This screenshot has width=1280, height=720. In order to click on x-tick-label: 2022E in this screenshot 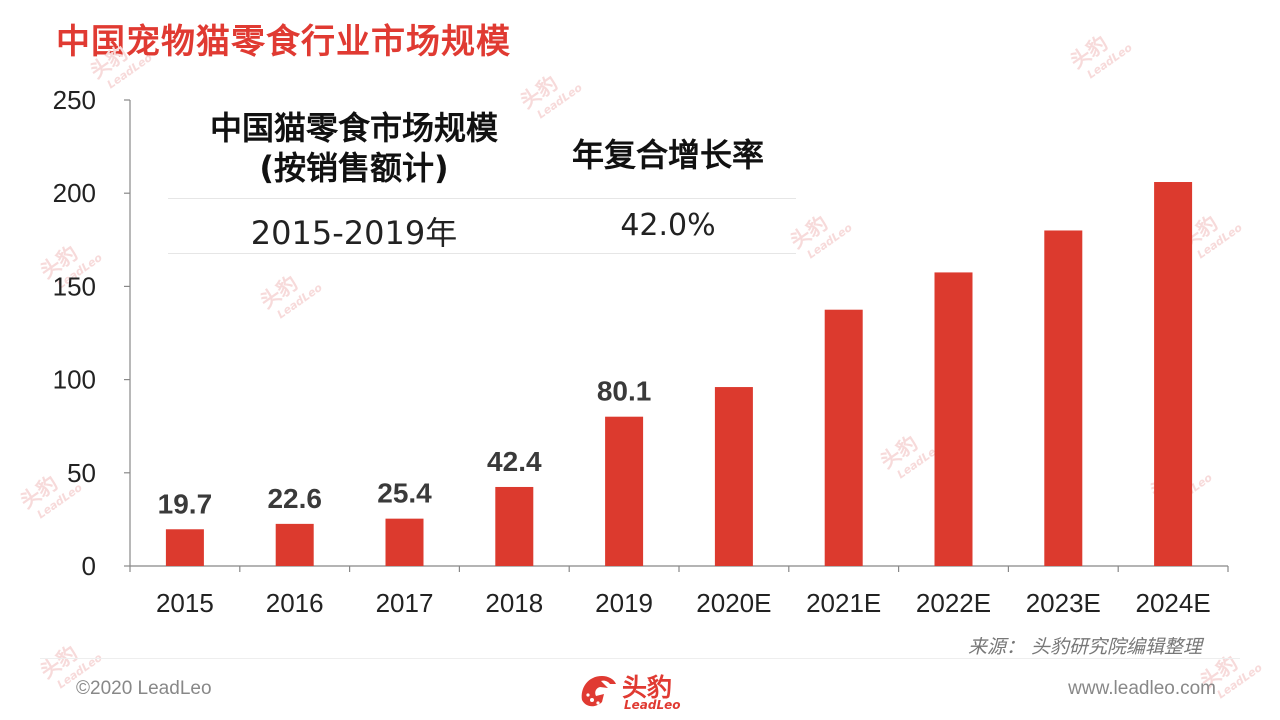, I will do `click(953, 603)`.